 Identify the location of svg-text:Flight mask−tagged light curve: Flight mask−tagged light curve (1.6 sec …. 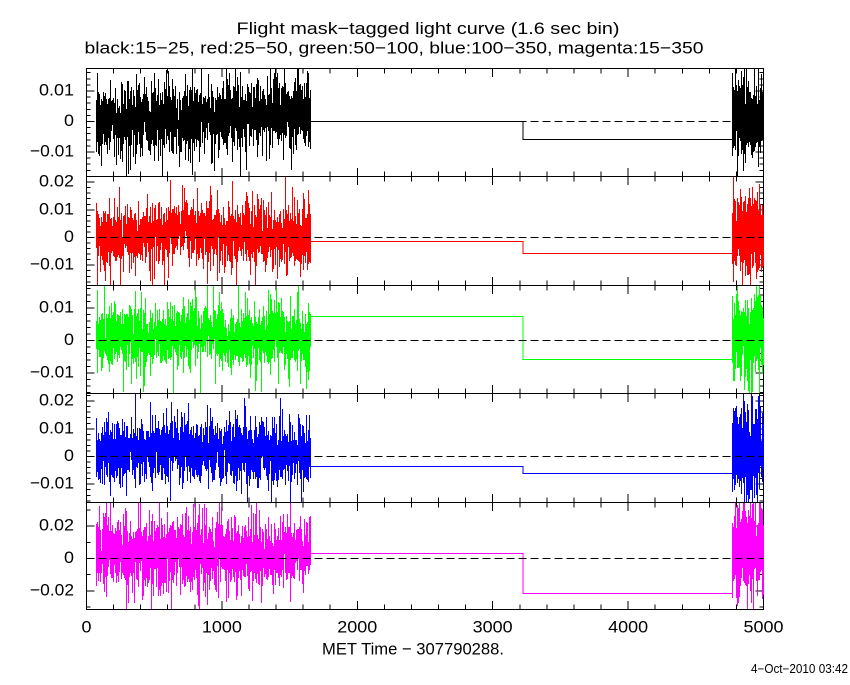
(428, 28).